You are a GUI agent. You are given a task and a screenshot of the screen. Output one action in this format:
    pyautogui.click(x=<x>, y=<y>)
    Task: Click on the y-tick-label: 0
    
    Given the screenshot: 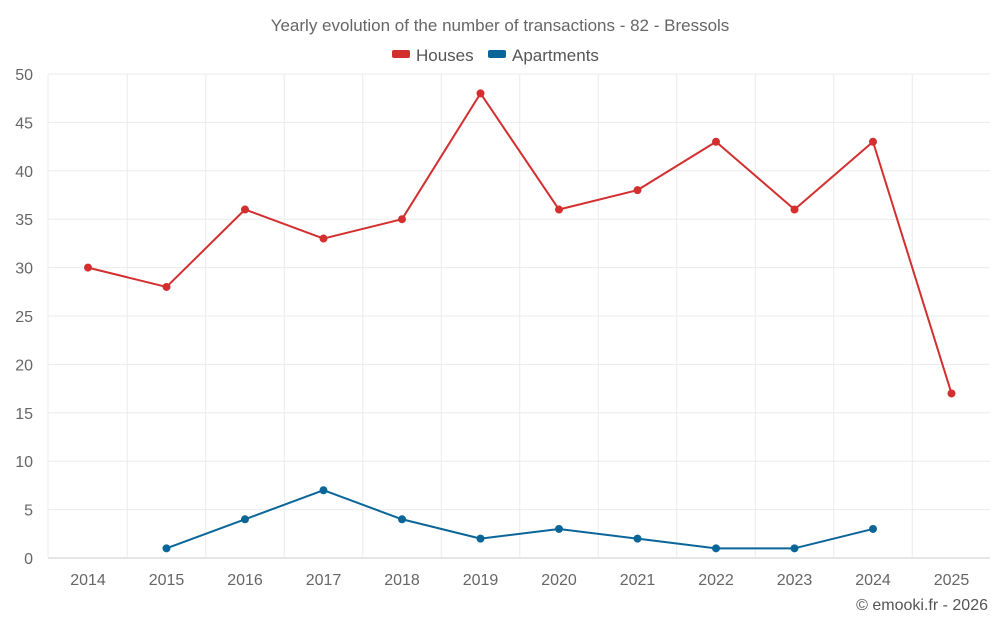 What is the action you would take?
    pyautogui.click(x=28, y=559)
    